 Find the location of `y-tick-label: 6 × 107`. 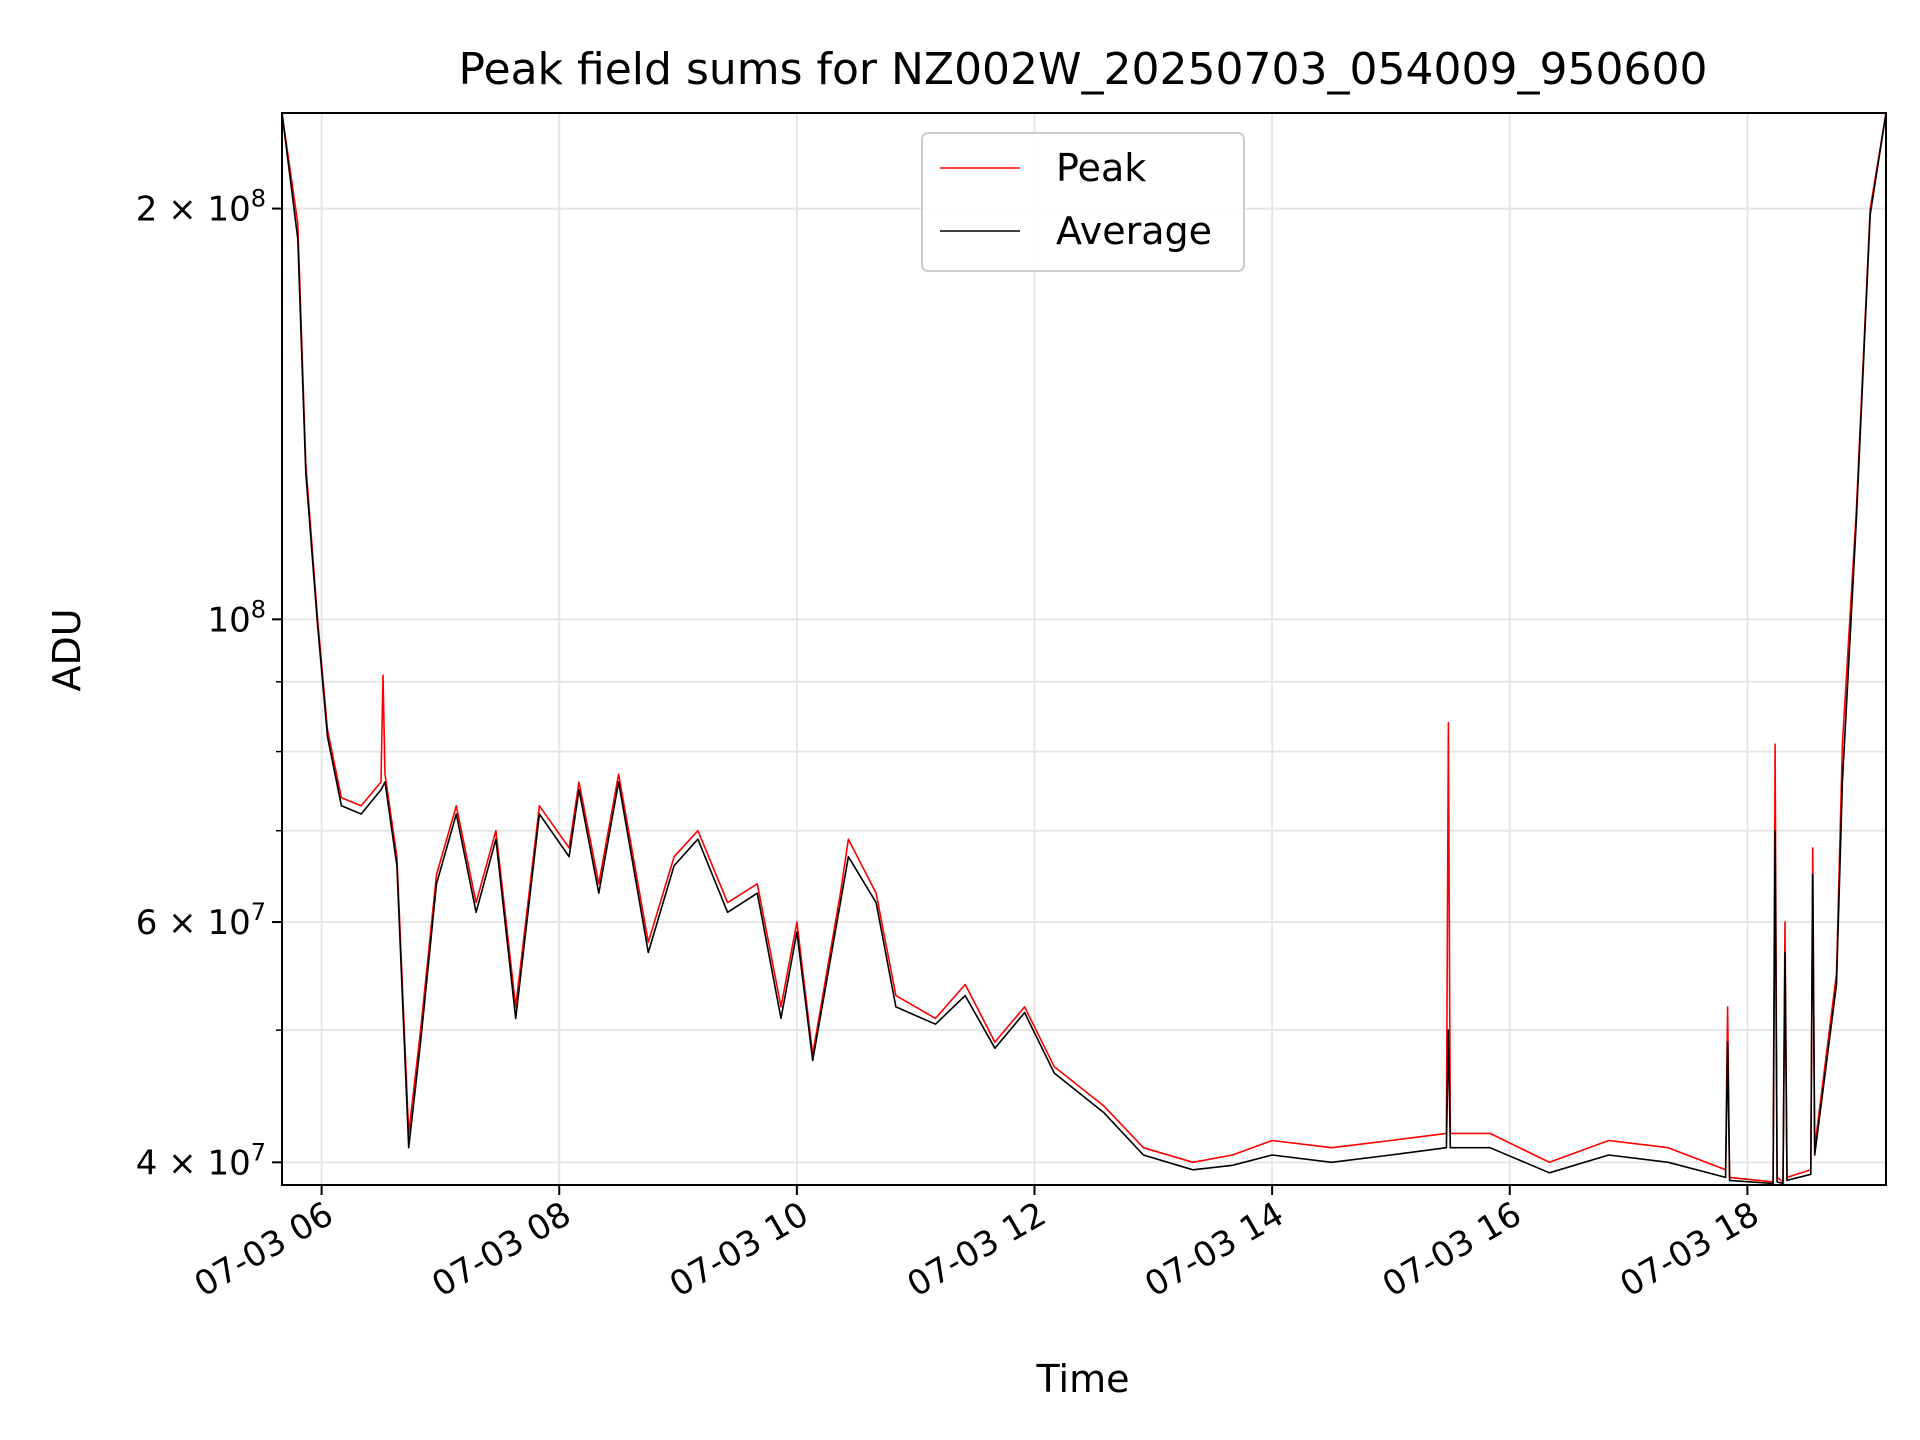

y-tick-label: 6 × 107 is located at coordinates (201, 920).